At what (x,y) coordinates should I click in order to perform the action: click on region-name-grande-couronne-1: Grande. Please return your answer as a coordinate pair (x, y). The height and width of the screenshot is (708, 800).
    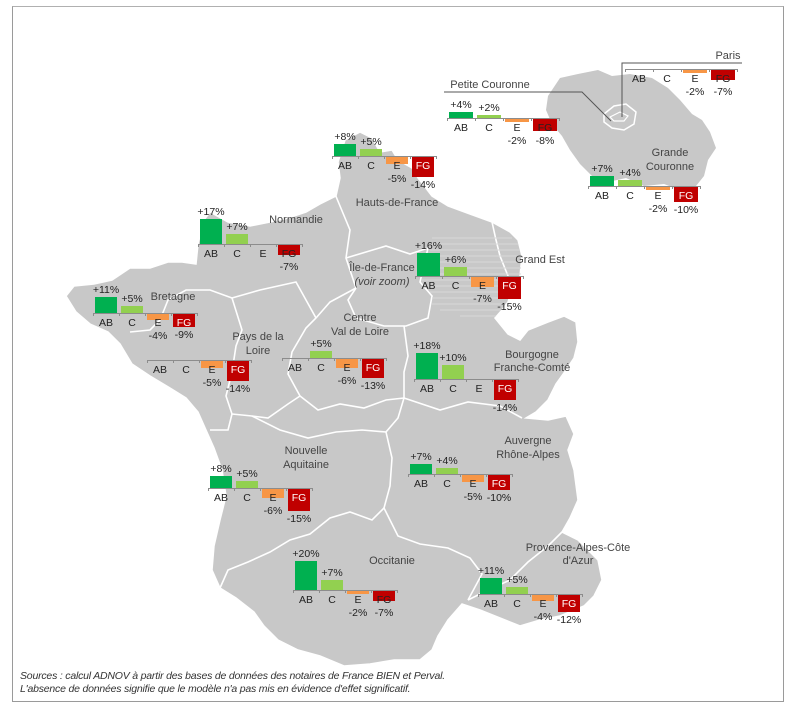
    Looking at the image, I should click on (670, 153).